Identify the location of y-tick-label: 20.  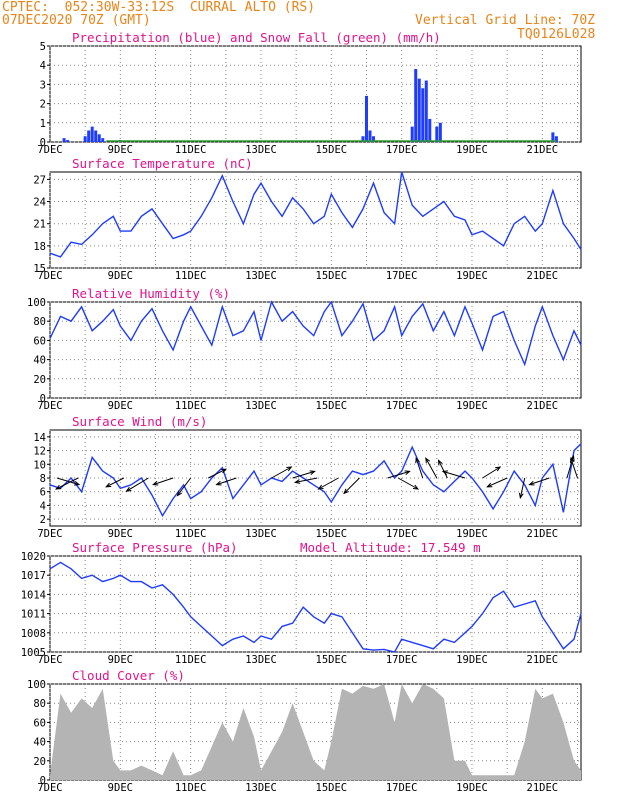
(39, 380).